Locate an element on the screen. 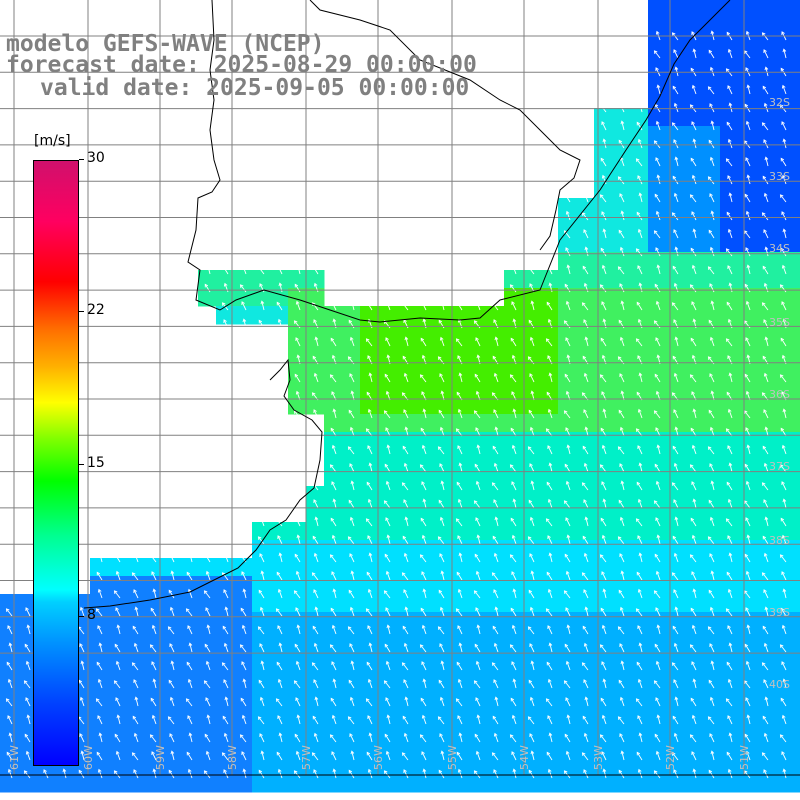 The height and width of the screenshot is (800, 800). longitude-label: 58W is located at coordinates (232, 757).